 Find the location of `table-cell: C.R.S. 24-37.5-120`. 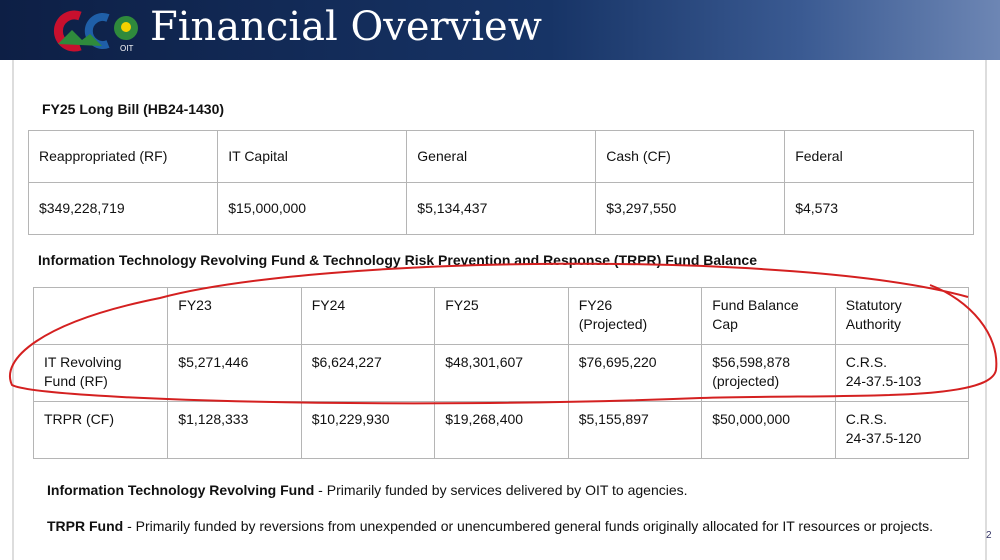

table-cell: C.R.S. 24-37.5-120 is located at coordinates (902, 430).